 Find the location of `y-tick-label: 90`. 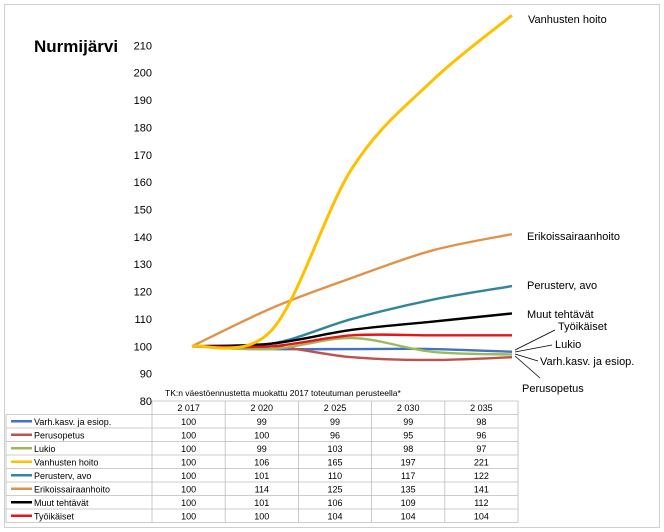

y-tick-label: 90 is located at coordinates (146, 375).